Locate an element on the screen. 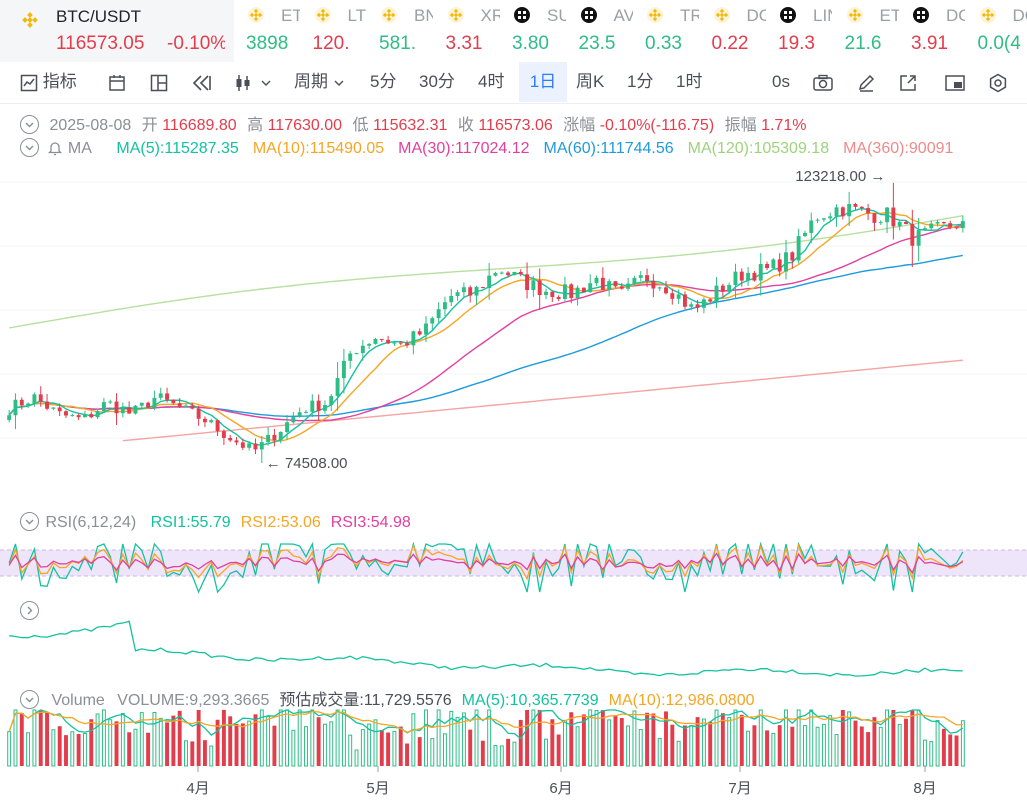 Image resolution: width=1027 pixels, height=804 pixels. calendar-button is located at coordinates (117, 82).